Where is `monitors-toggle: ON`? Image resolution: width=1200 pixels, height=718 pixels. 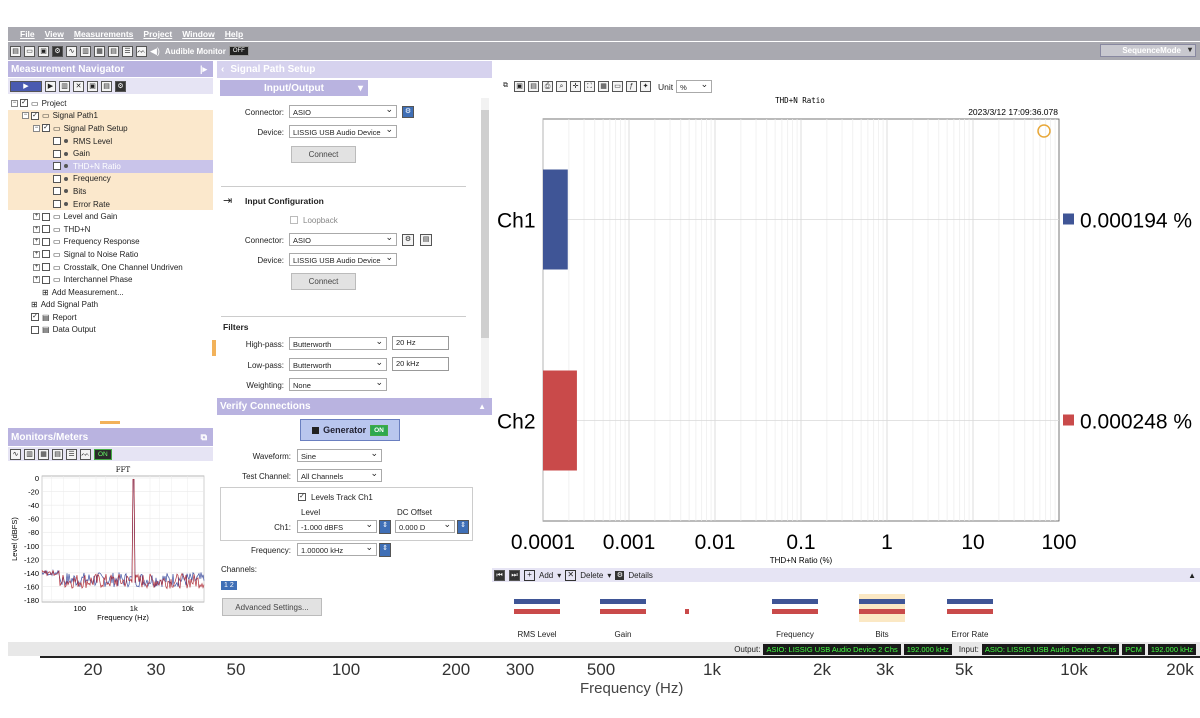
monitors-toggle: ON is located at coordinates (103, 454).